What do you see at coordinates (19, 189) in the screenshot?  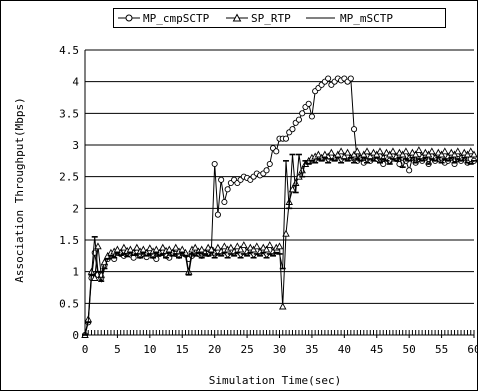 I see `y-axis-title: Association Throughput(Mbps)` at bounding box center [19, 189].